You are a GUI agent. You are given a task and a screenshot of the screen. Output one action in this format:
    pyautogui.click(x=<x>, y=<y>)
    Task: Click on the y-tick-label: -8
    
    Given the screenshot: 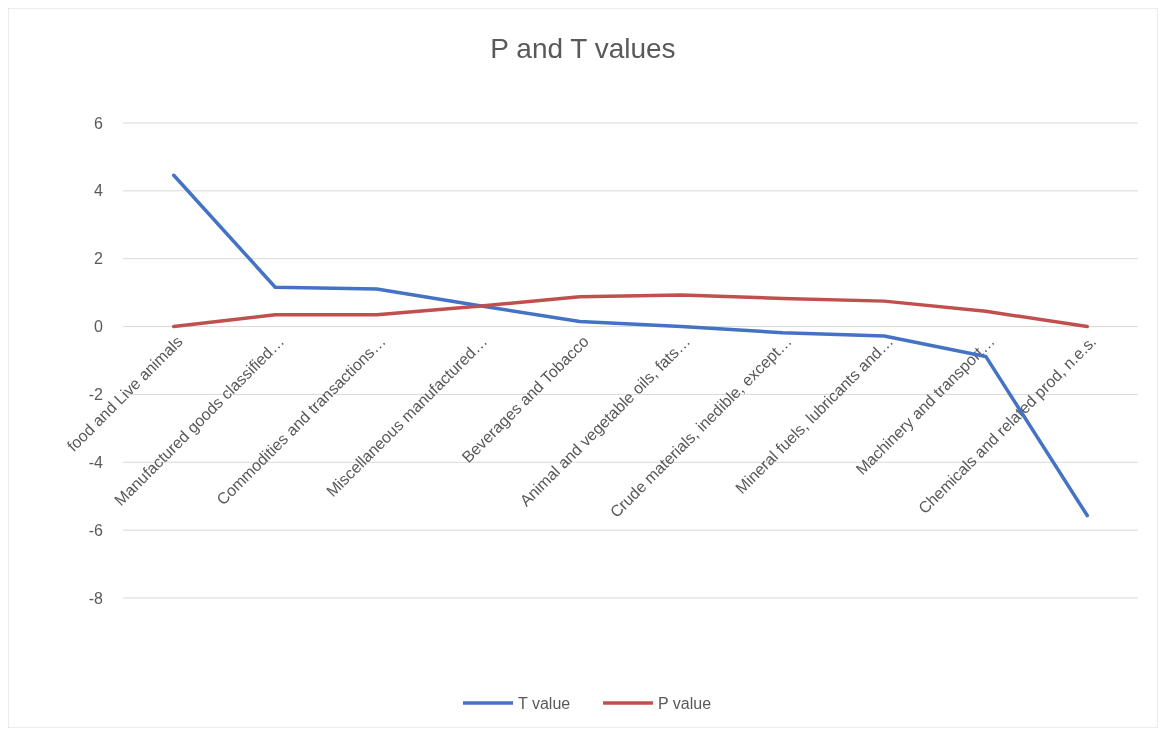 What is the action you would take?
    pyautogui.click(x=96, y=598)
    